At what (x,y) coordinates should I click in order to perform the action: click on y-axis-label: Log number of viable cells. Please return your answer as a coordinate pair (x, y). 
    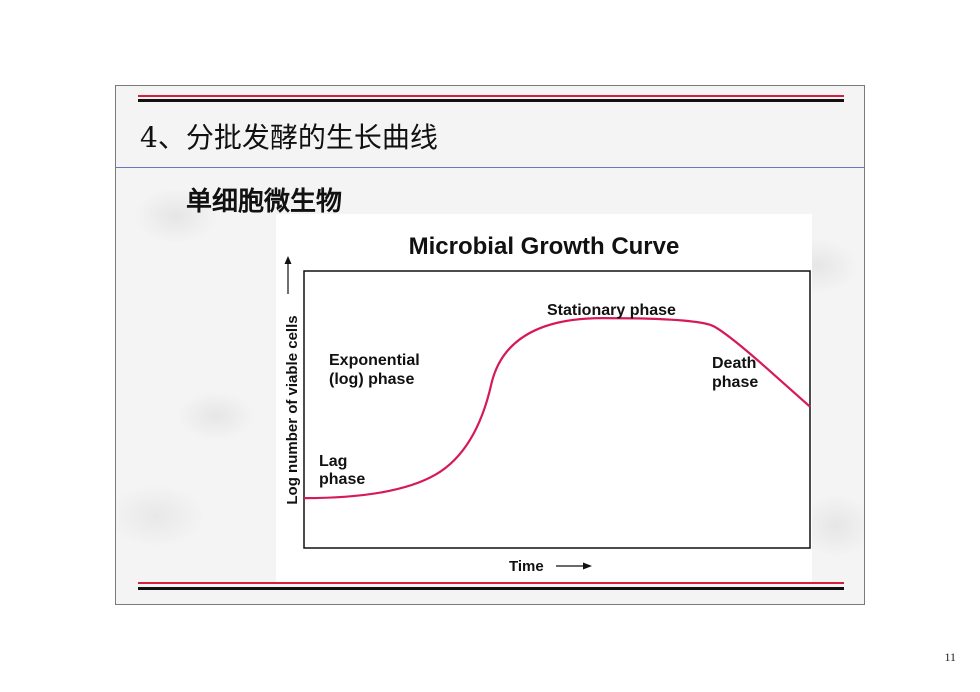
    Looking at the image, I should click on (292, 409).